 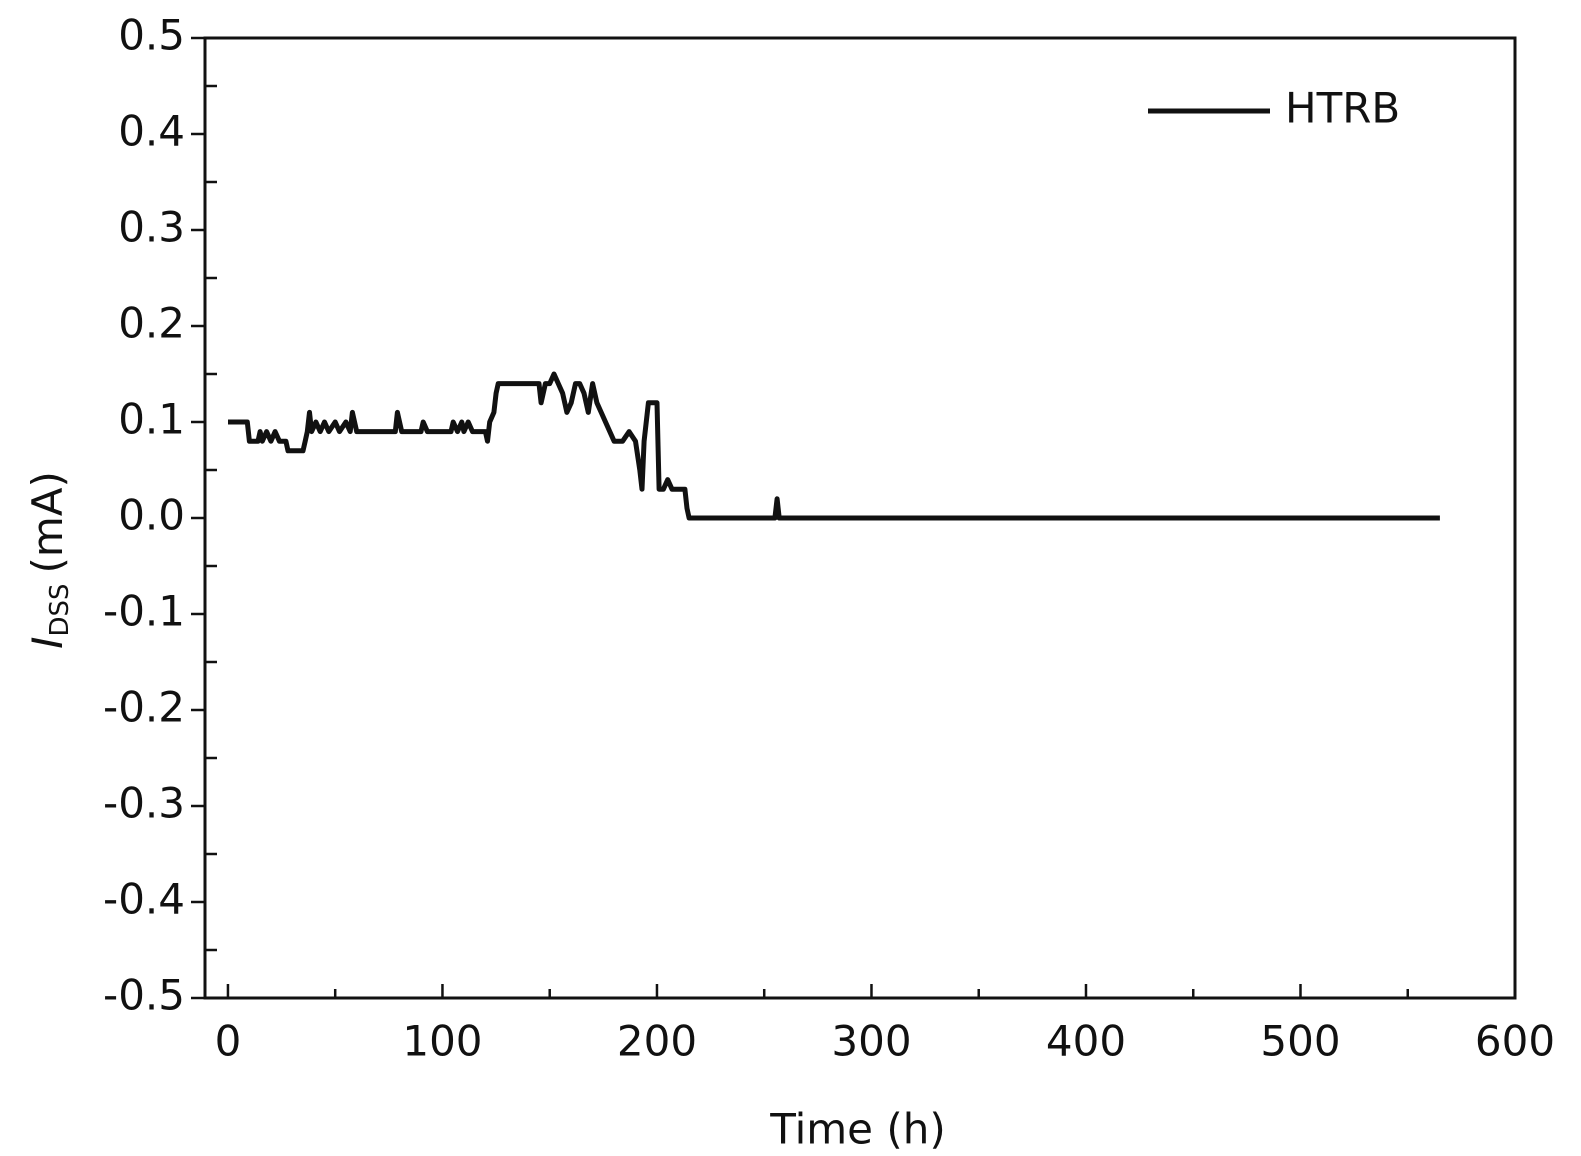 What do you see at coordinates (871, 1041) in the screenshot?
I see `x-tick-label: 300` at bounding box center [871, 1041].